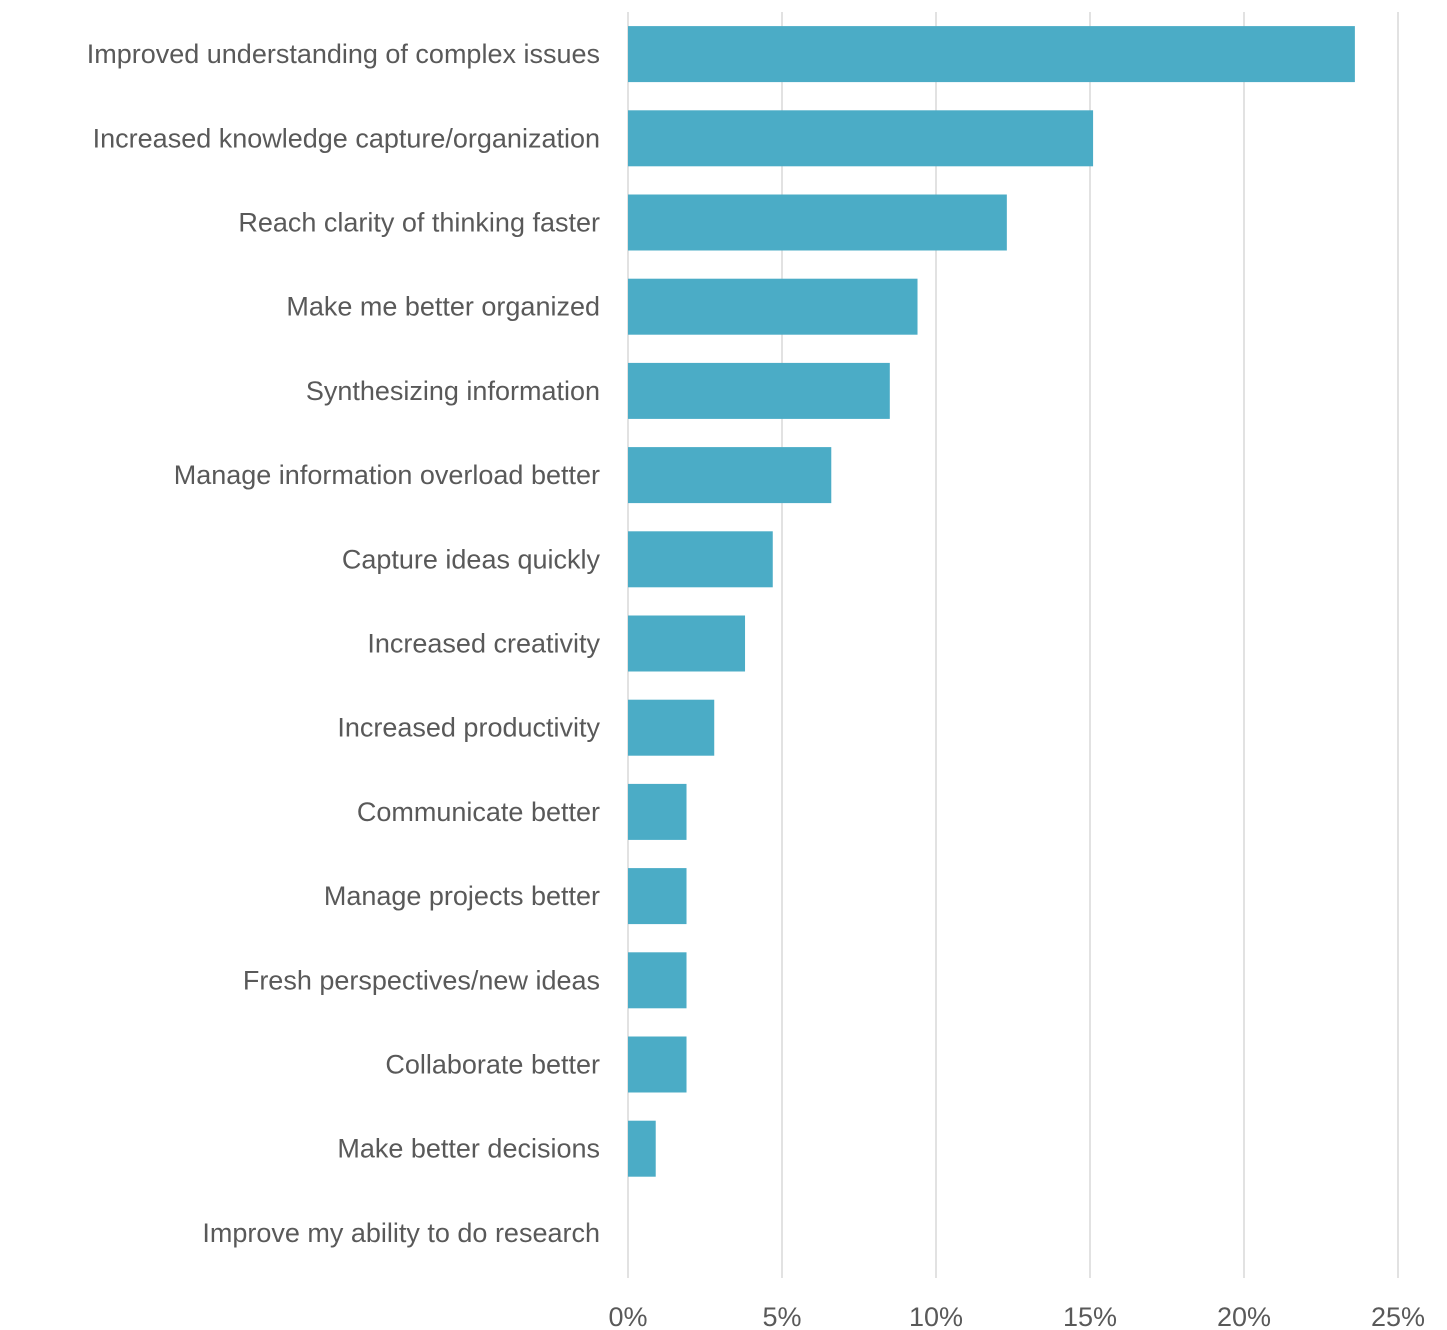 The height and width of the screenshot is (1330, 1447). I want to click on category-label-11: Fresh perspectives/new ideas, so click(421, 980).